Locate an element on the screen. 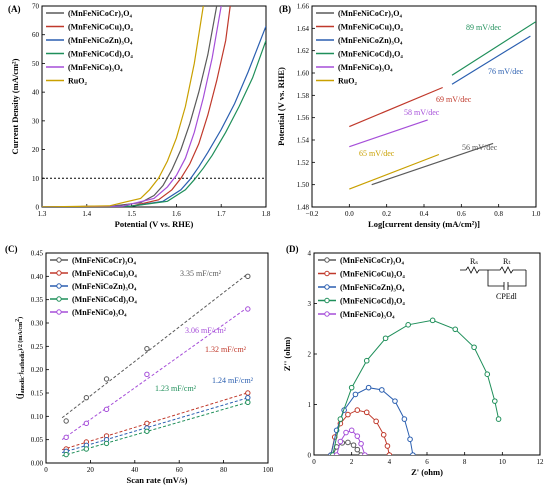 This screenshot has height=488, width=550. x-tick-label: 20 is located at coordinates (91, 470).